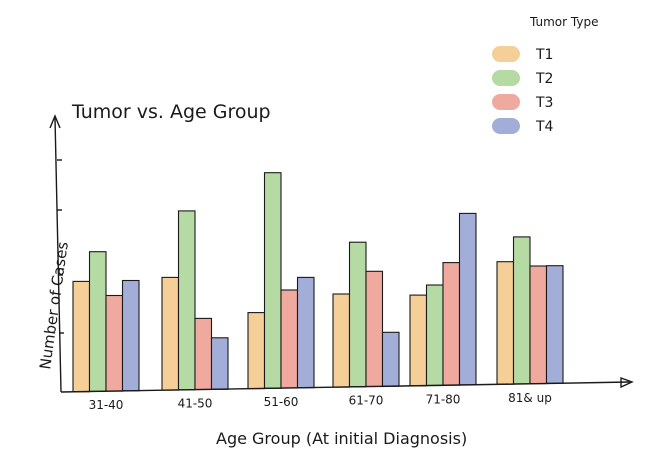  Describe the element at coordinates (320, 401) in the screenshot. I see `x-tick-labels: 31-40 41-50 51-60 61-70 71-80 81& up` at that location.